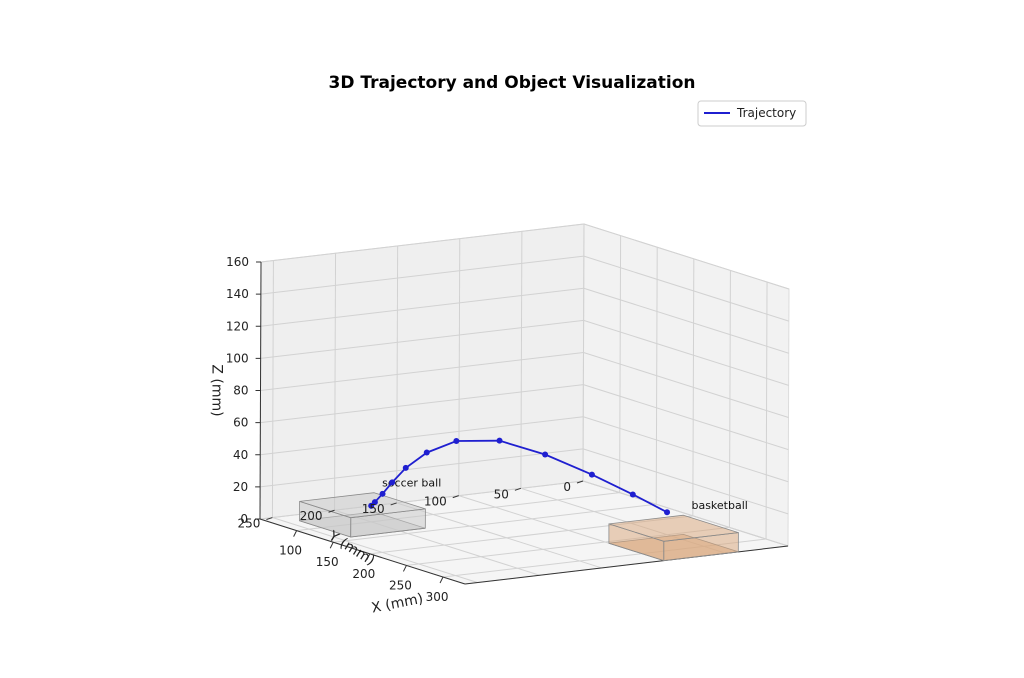 The image size is (1024, 678). What do you see at coordinates (512, 83) in the screenshot?
I see `chart-title: 3D Trajectory and Object Visualization` at bounding box center [512, 83].